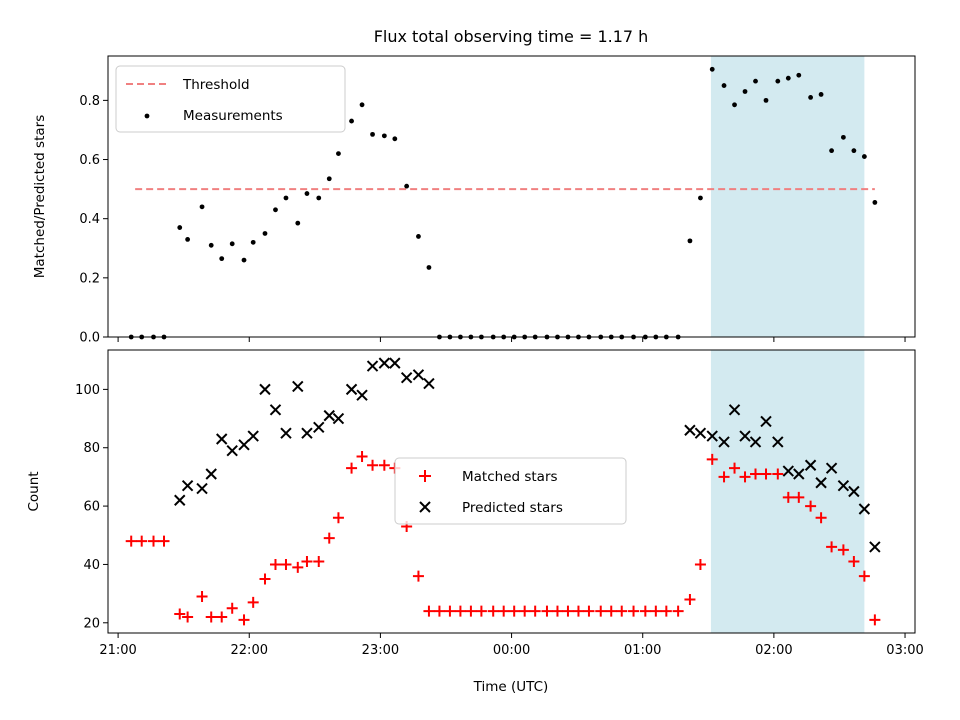 The image size is (960, 720). I want to click on legend-measurements-label: Measurements, so click(233, 116).